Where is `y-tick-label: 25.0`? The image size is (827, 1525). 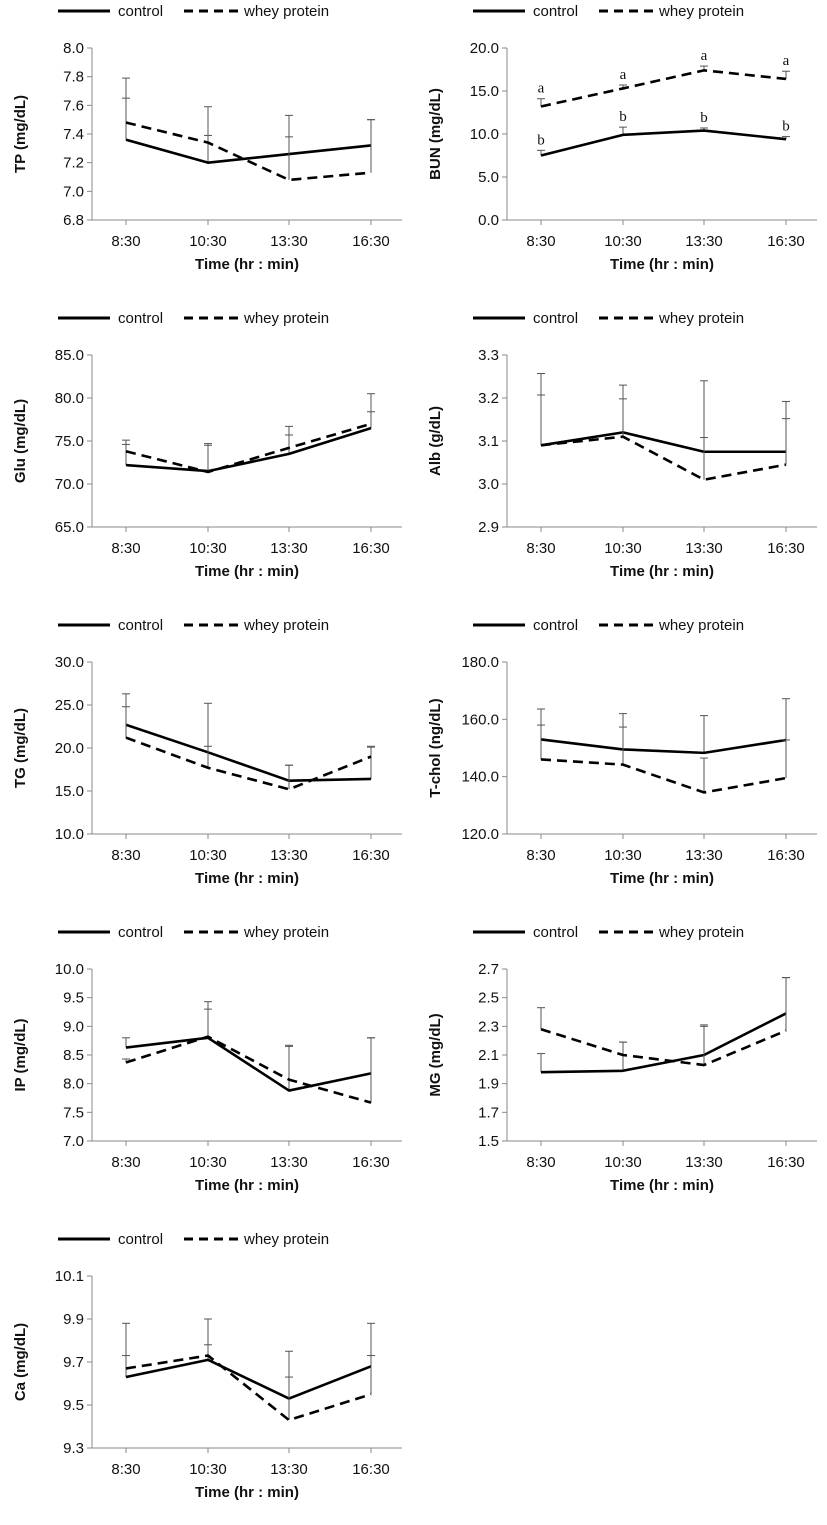
y-tick-label: 25.0 is located at coordinates (69, 705).